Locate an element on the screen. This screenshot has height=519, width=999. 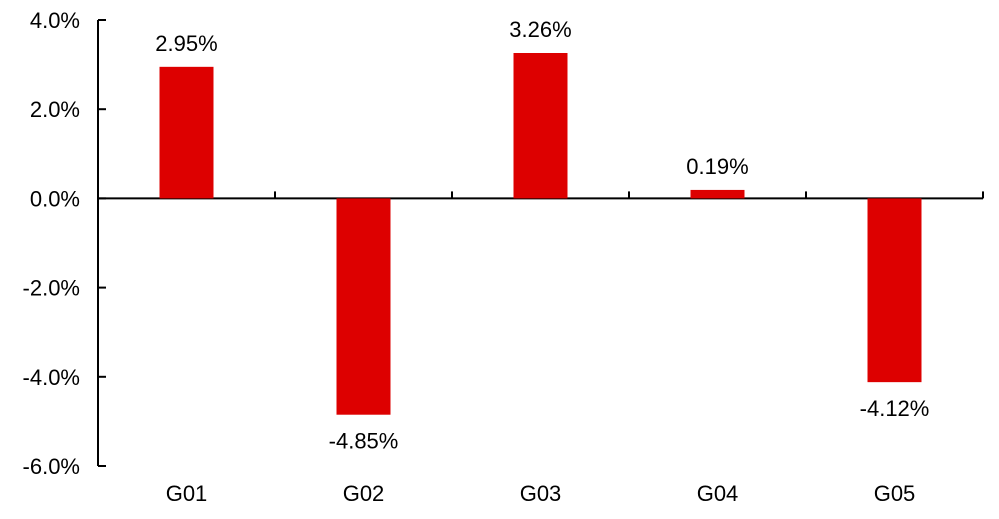
bar-value-label: 3.26% is located at coordinates (540, 29).